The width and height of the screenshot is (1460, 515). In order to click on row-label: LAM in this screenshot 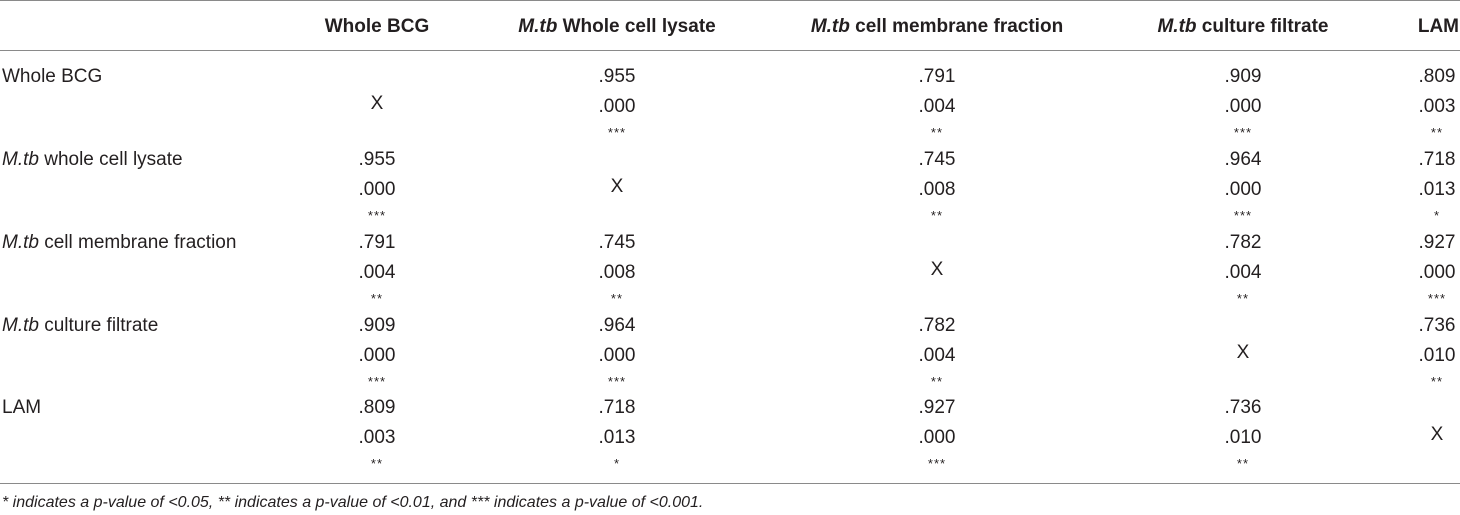, I will do `click(21, 408)`.